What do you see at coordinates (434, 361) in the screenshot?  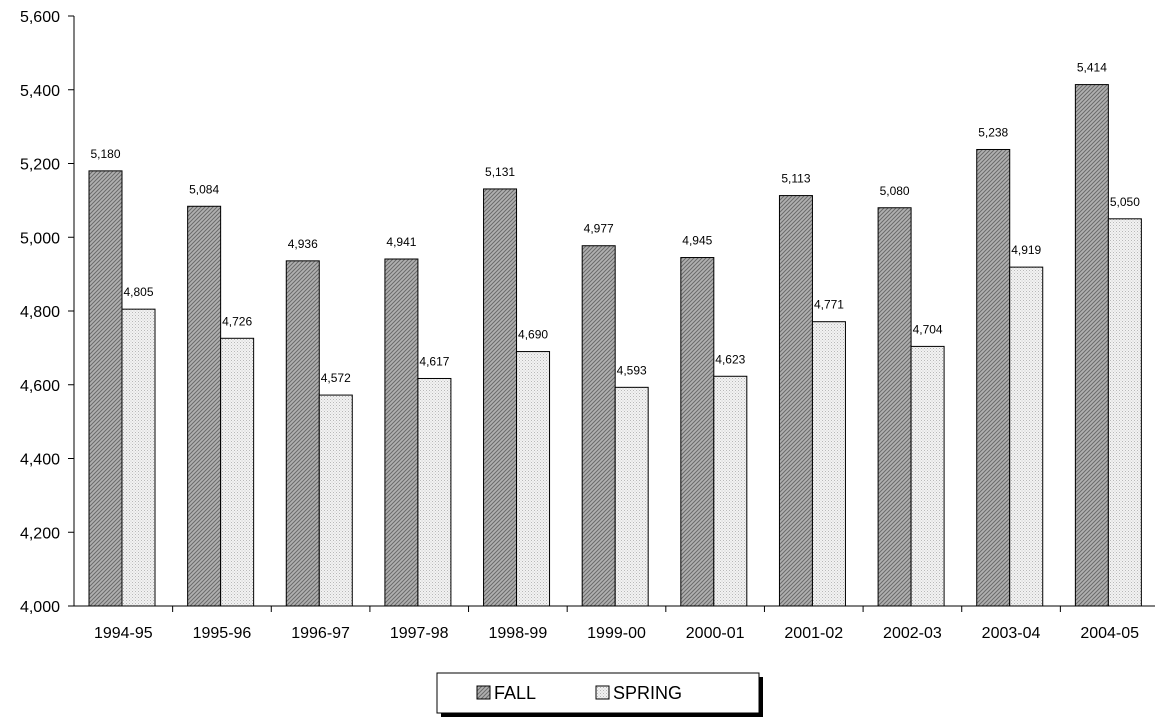 I see `data-label: 4,617` at bounding box center [434, 361].